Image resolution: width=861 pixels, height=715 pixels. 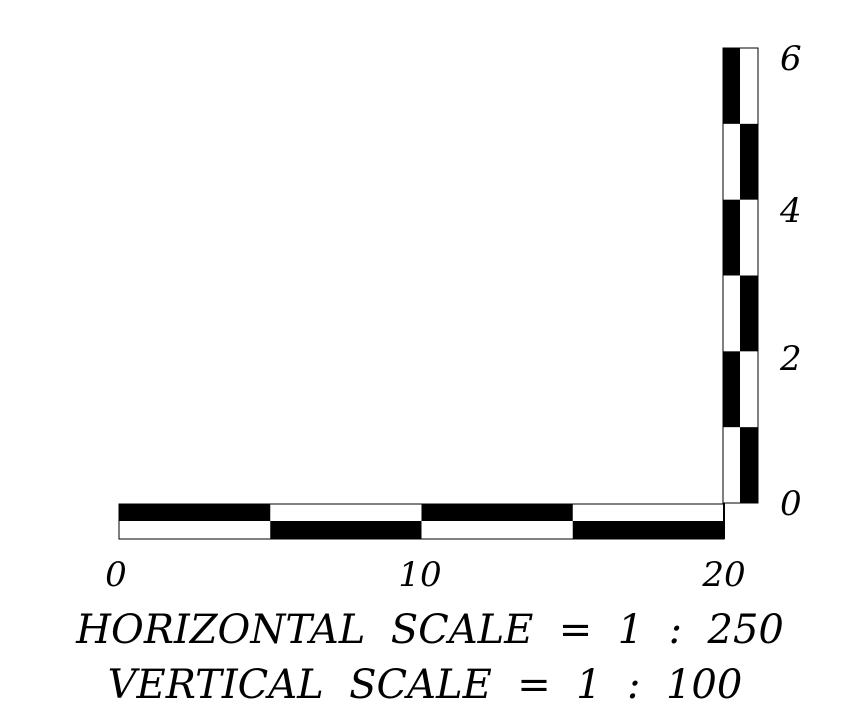 I want to click on vertical-scale-bar, so click(x=740, y=293).